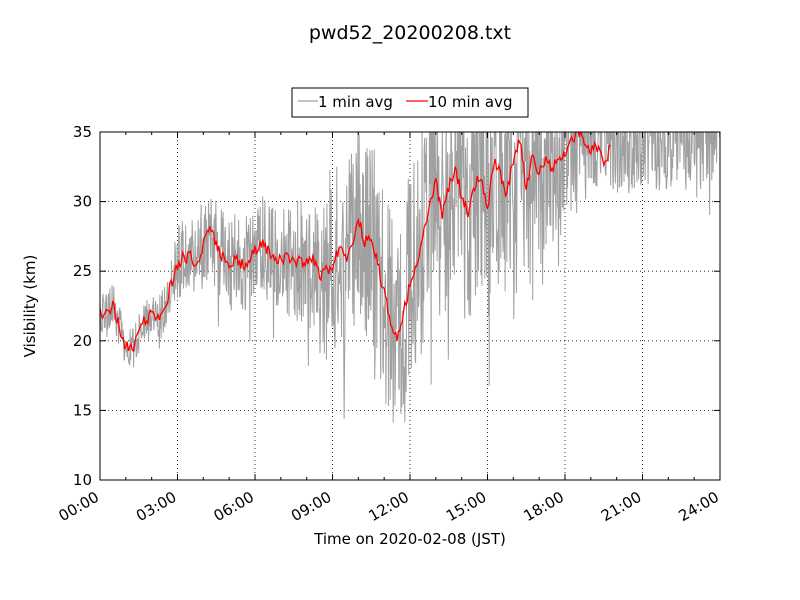 This screenshot has height=600, width=800. I want to click on legend-label-1-min-avg: 1 min avg, so click(355, 102).